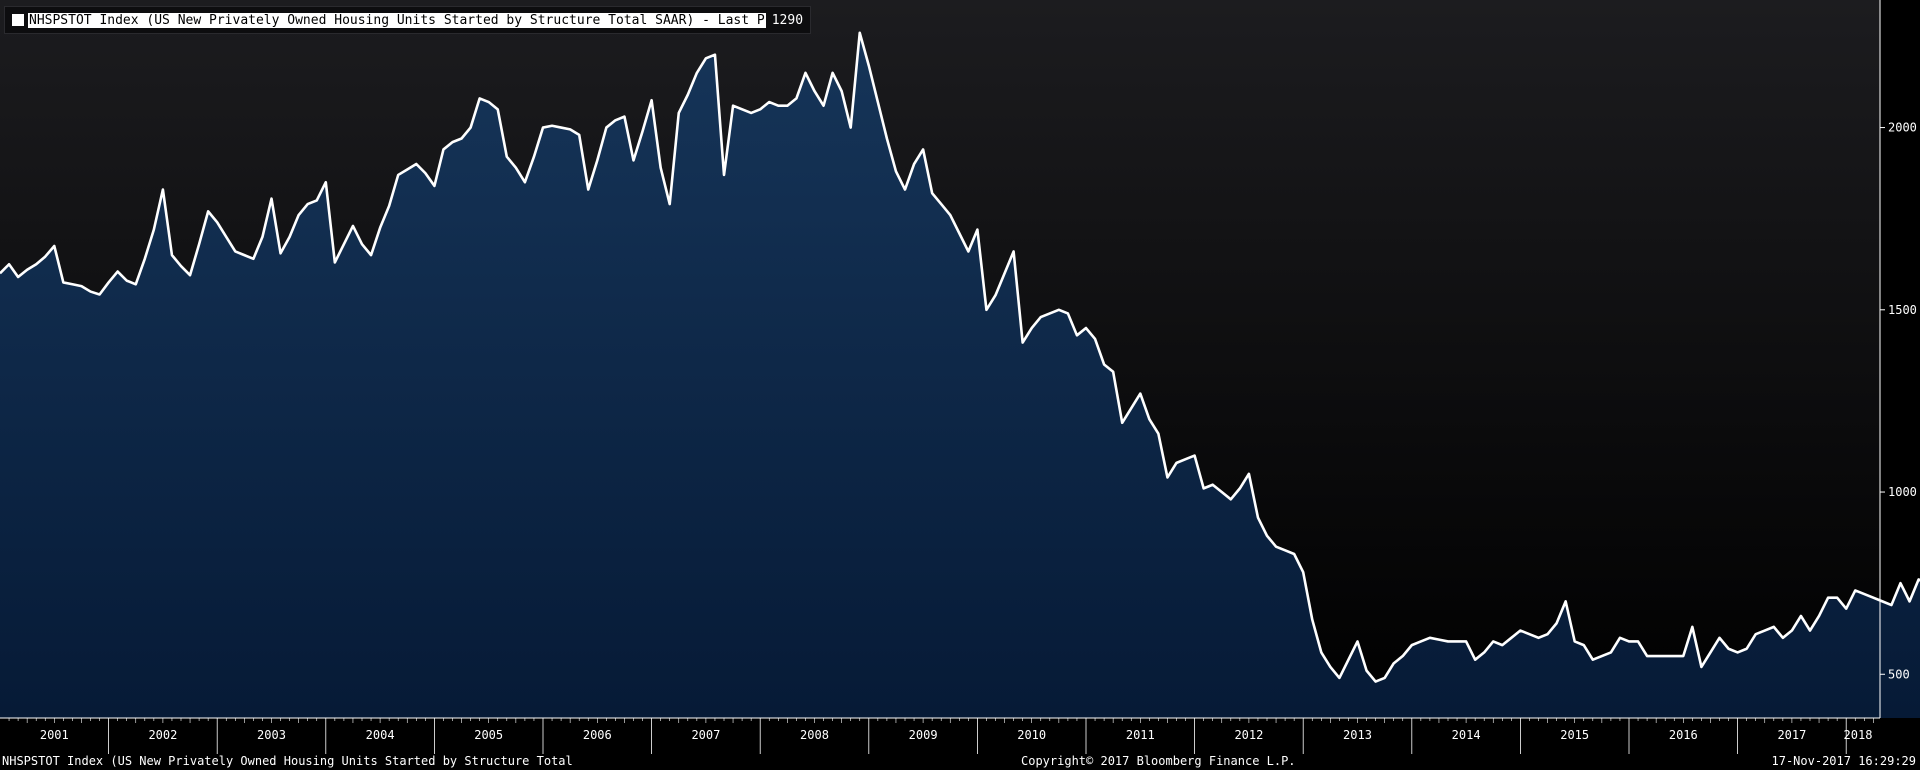 This screenshot has width=1920, height=770. Describe the element at coordinates (1031, 735) in the screenshot. I see `x-tick-label: 2010` at that location.